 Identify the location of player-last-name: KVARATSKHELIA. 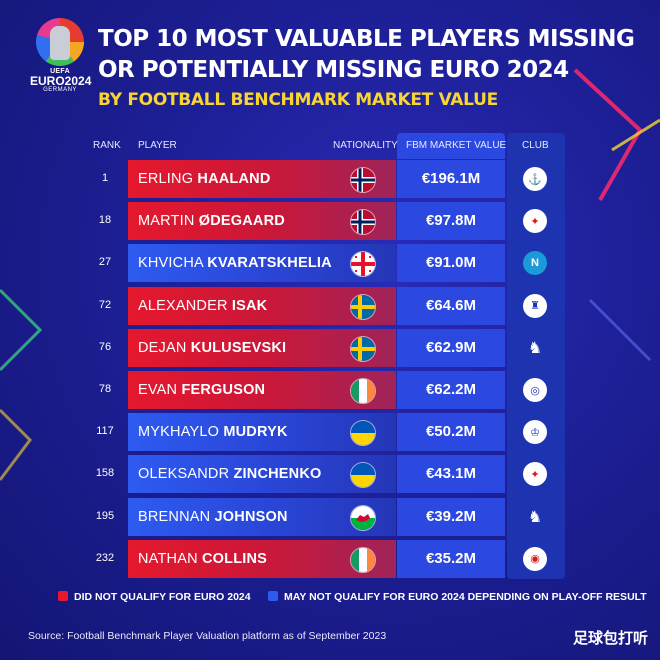
(269, 263).